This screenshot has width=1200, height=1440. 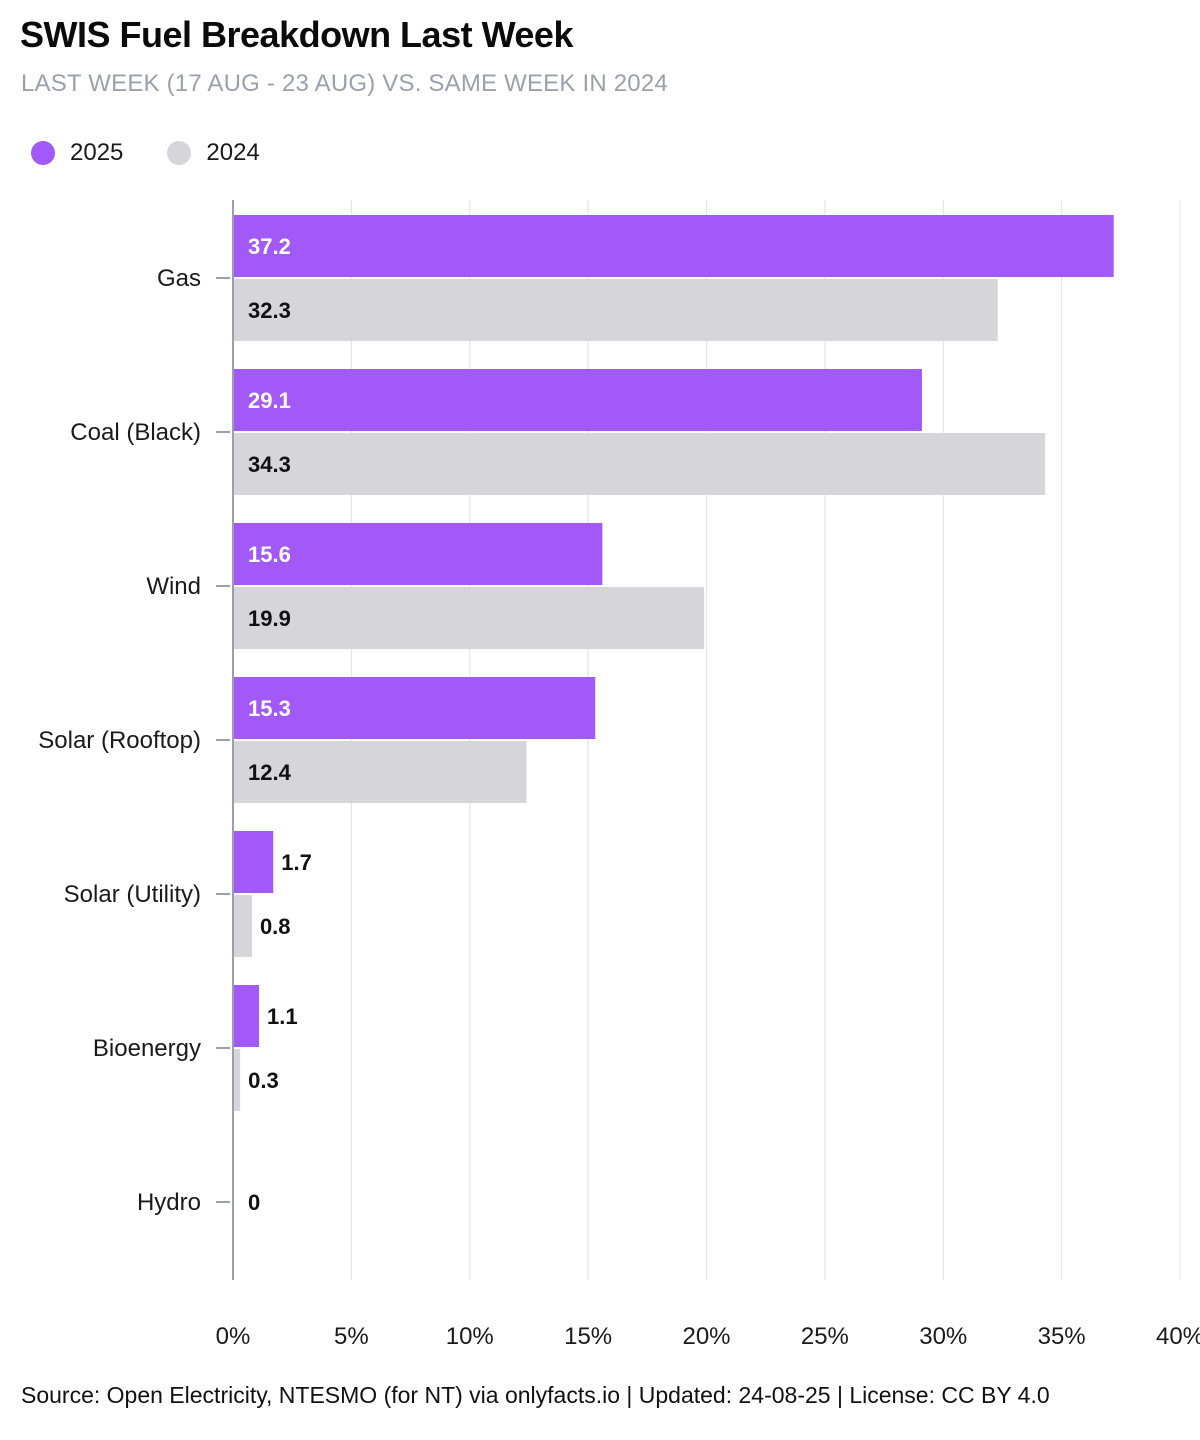 What do you see at coordinates (275, 926) in the screenshot?
I see `value-label-2024: 0.8` at bounding box center [275, 926].